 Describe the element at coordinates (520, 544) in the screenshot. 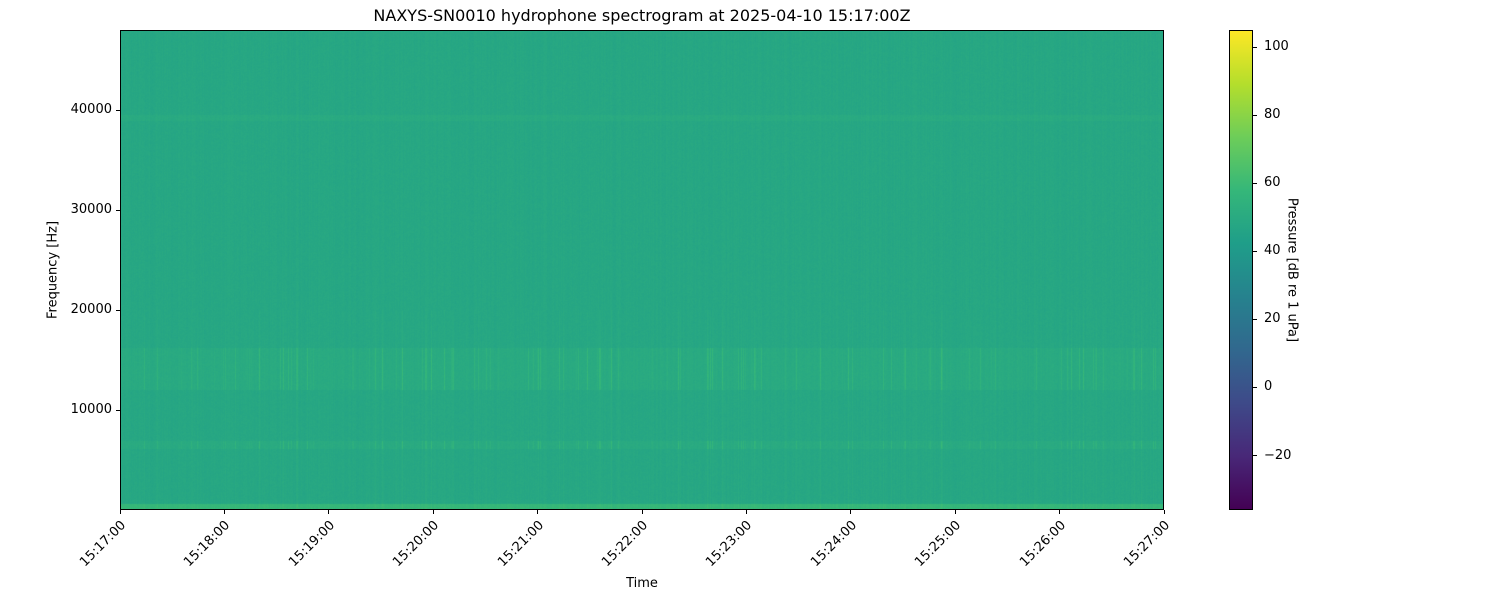

I see `x-tick-label: 15:21:00` at that location.